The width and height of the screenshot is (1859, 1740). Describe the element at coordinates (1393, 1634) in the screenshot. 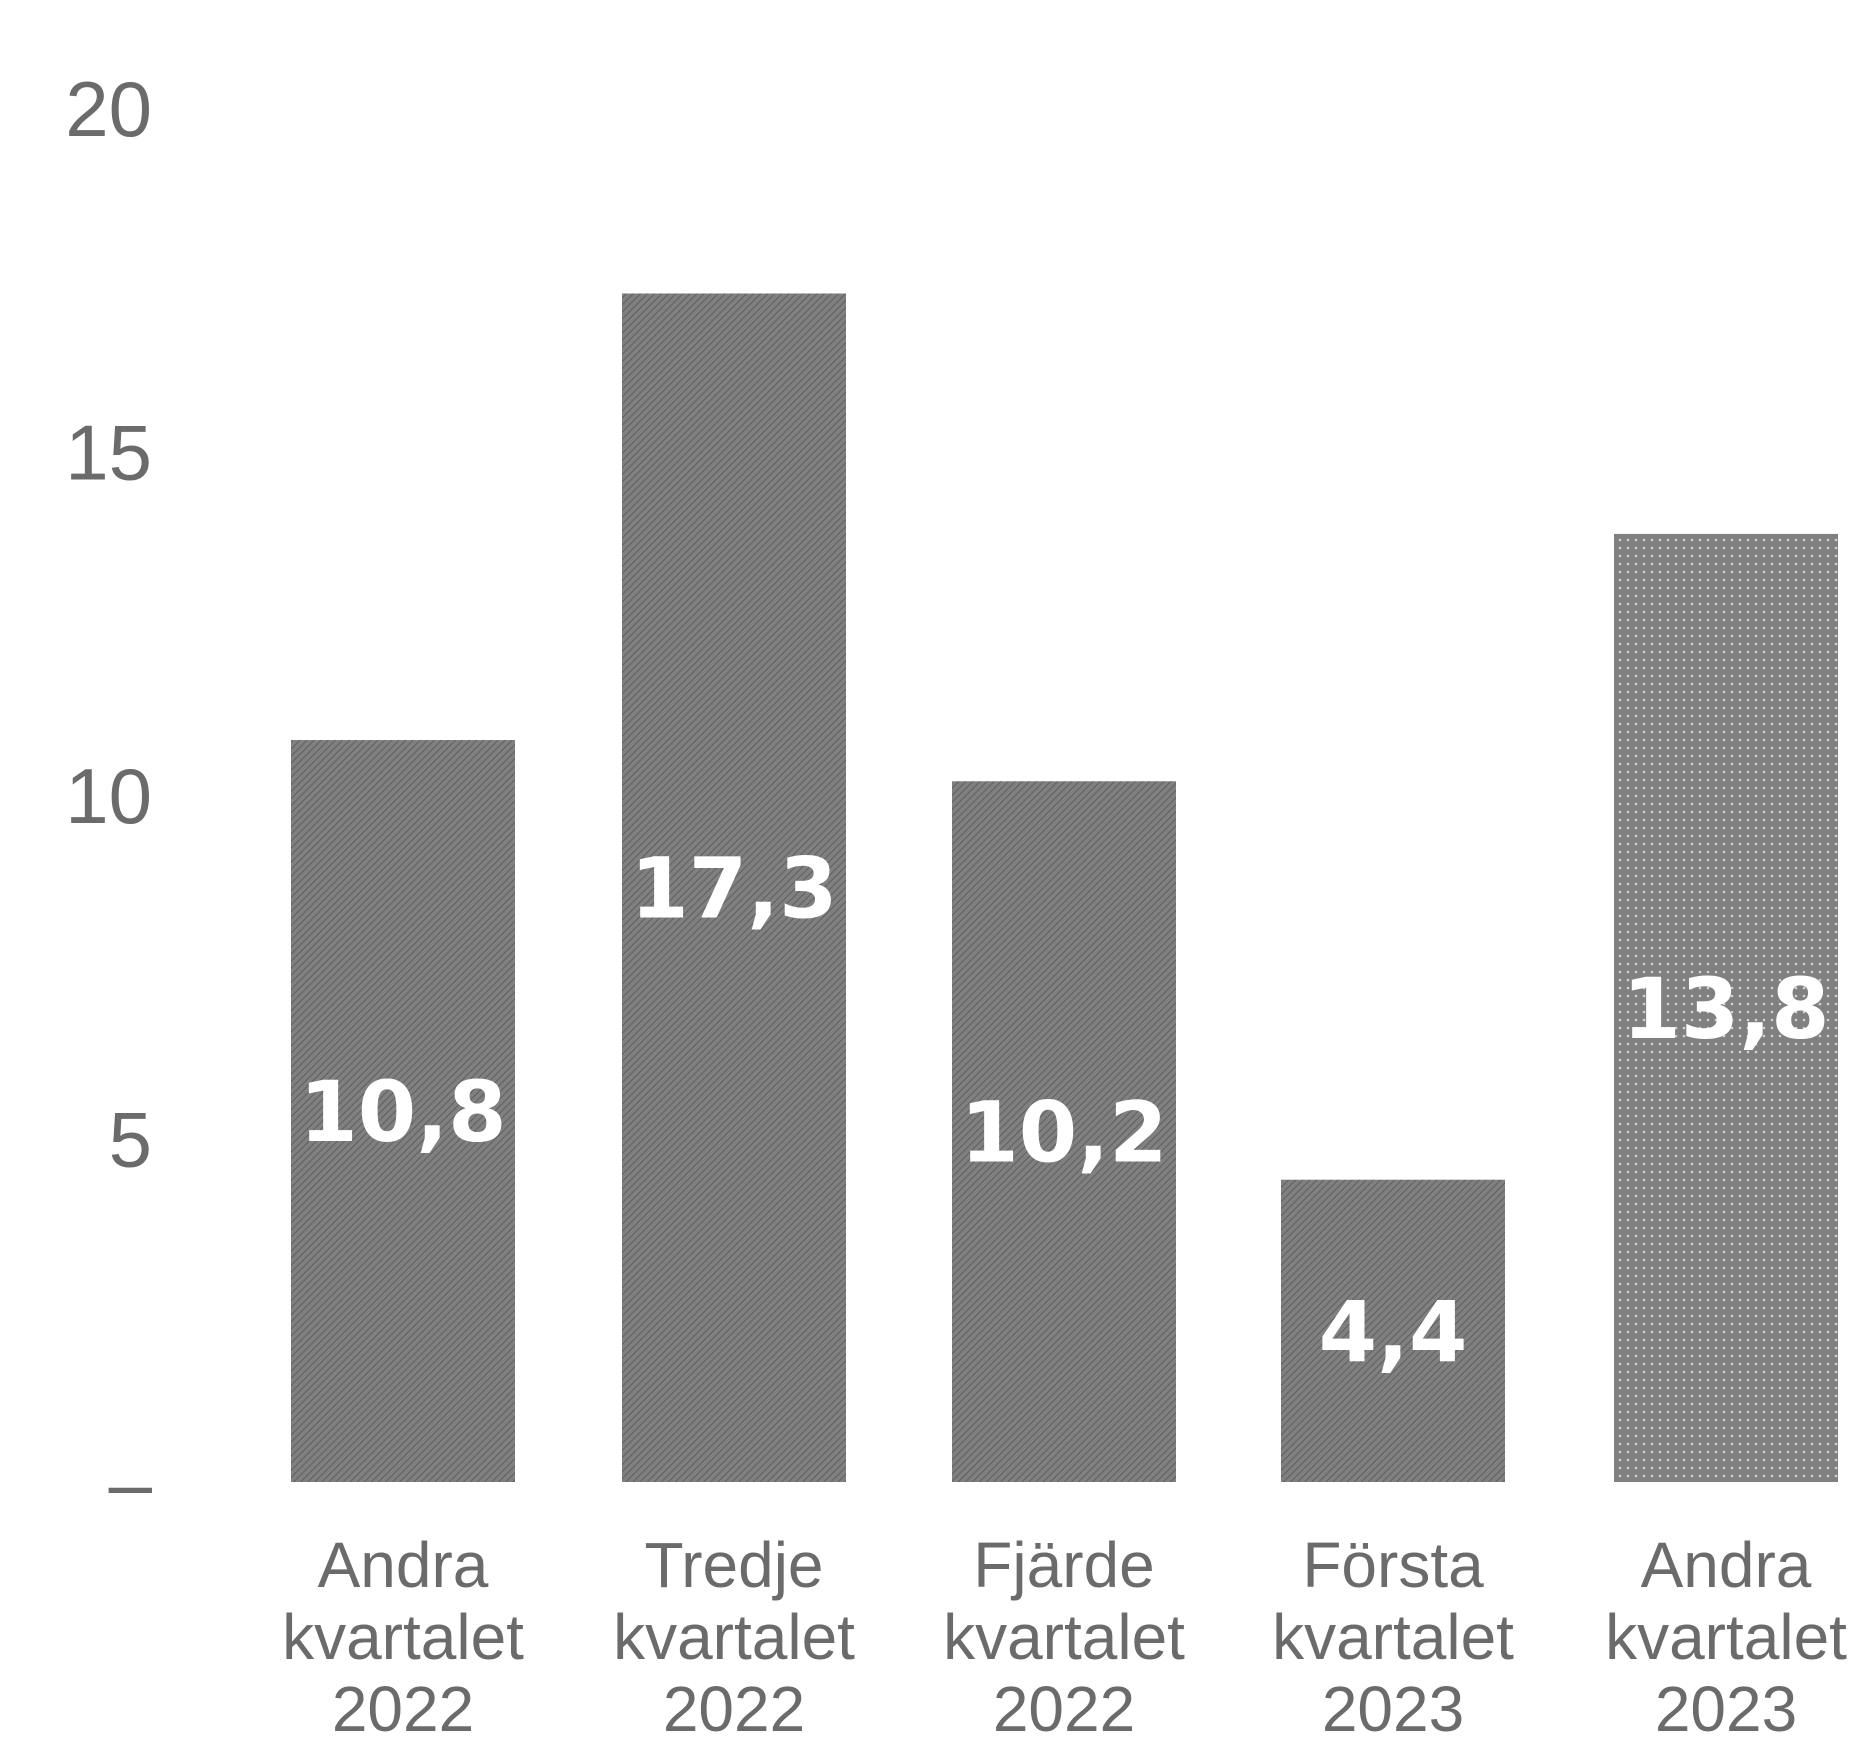

I see `x-tick-label: Första kvartalet 2023` at that location.